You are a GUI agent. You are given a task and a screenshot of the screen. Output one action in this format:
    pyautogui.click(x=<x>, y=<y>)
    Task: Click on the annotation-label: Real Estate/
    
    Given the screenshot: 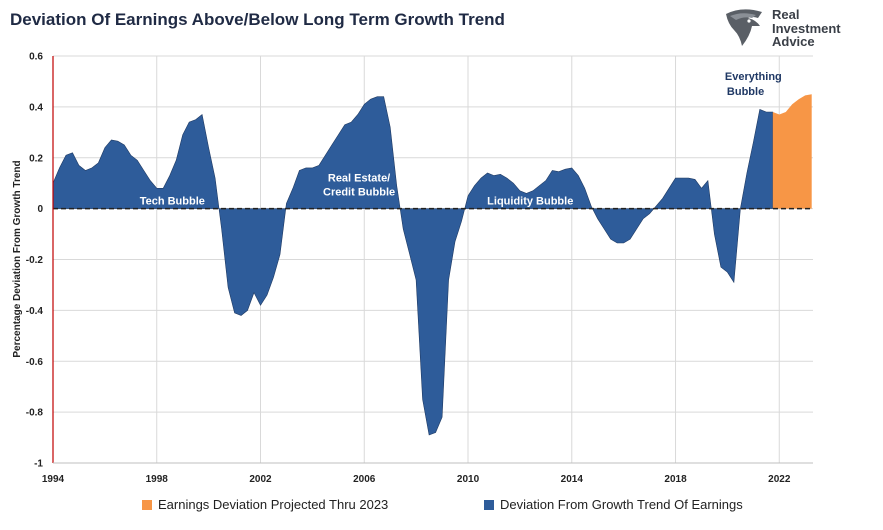 What is the action you would take?
    pyautogui.click(x=359, y=179)
    